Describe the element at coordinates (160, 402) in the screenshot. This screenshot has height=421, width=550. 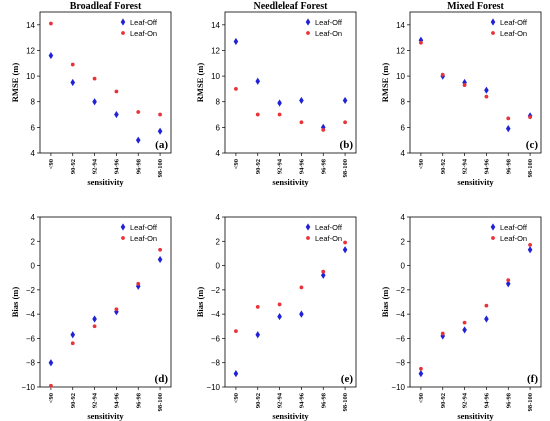
I see `x-tick-label: 98-100` at that location.